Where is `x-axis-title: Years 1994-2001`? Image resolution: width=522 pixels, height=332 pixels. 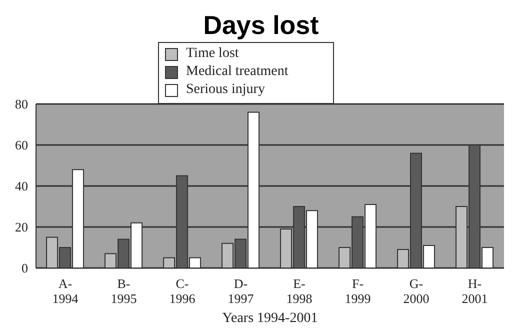 x-axis-title: Years 1994-2001 is located at coordinates (270, 318).